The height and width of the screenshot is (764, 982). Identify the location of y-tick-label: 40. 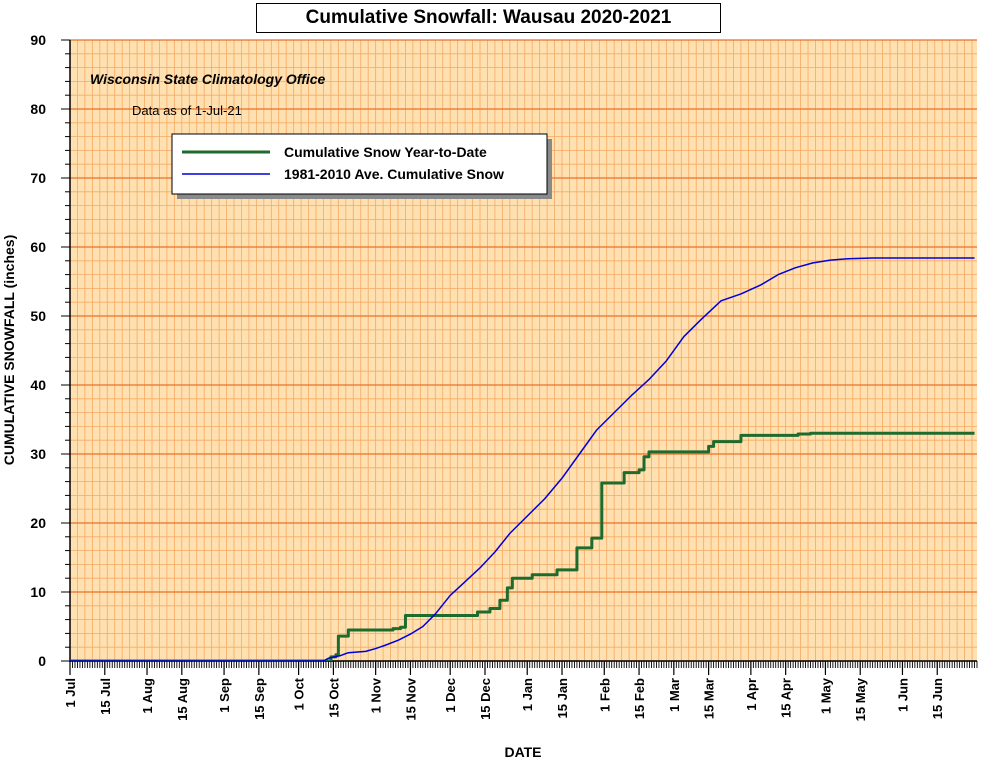
(38, 385).